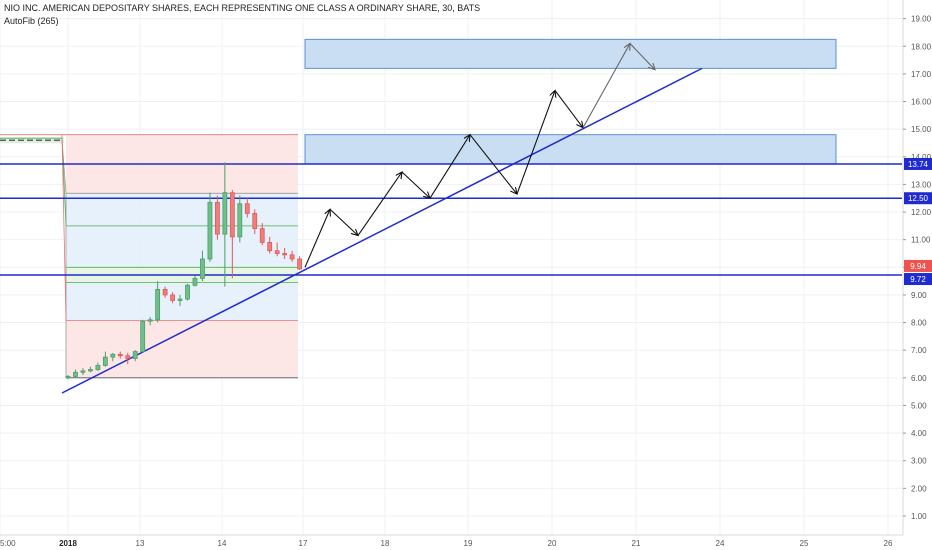  I want to click on price-tick-label: 2.00, so click(919, 488).